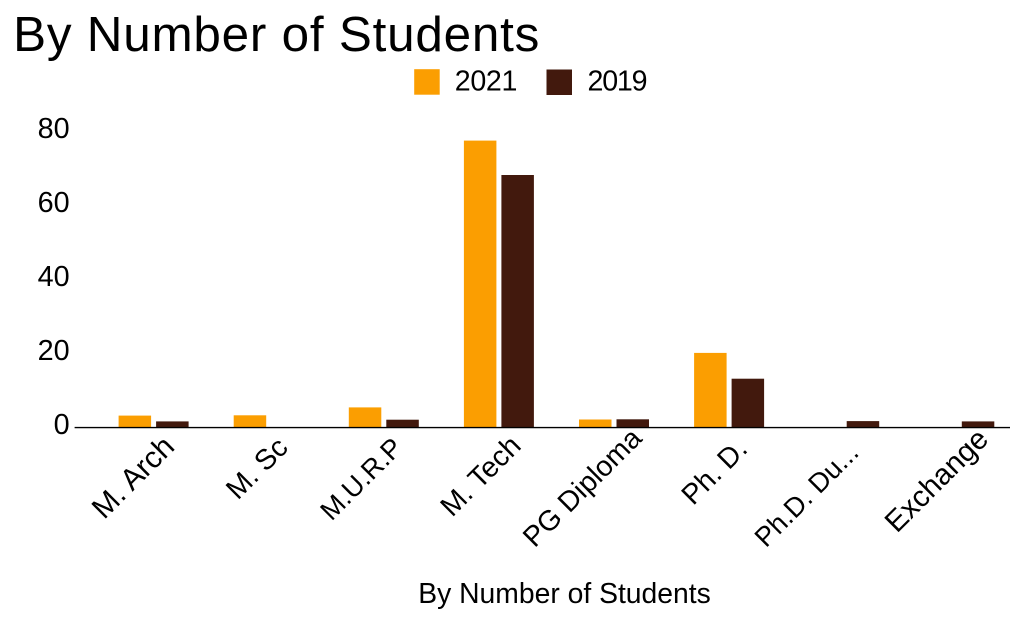 Image resolution: width=1010 pixels, height=627 pixels. Describe the element at coordinates (54, 129) in the screenshot. I see `svg-text: 80` at that location.